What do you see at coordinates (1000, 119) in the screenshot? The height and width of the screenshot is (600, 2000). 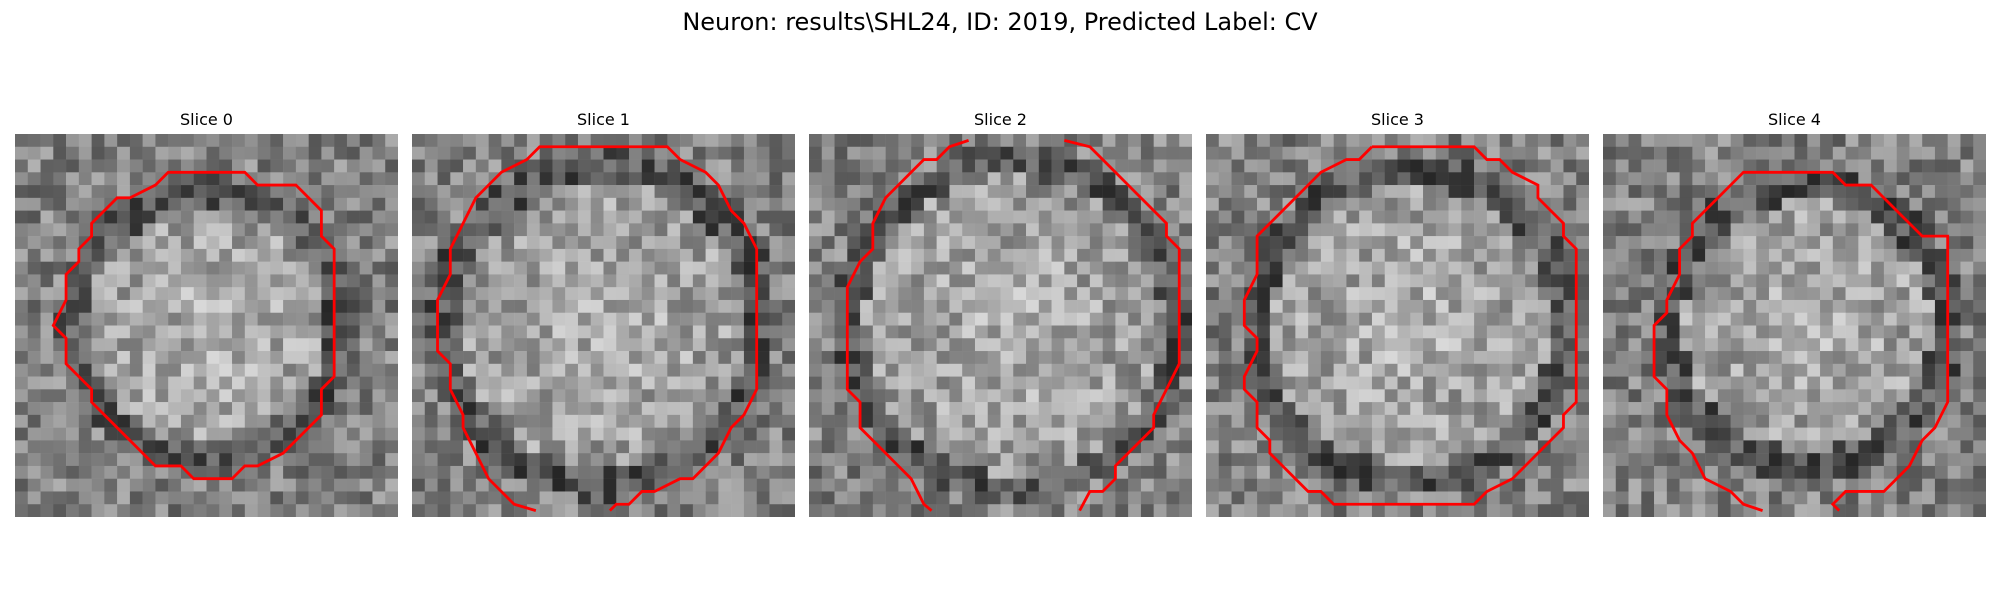 I see `slice-title: Slice 2` at bounding box center [1000, 119].